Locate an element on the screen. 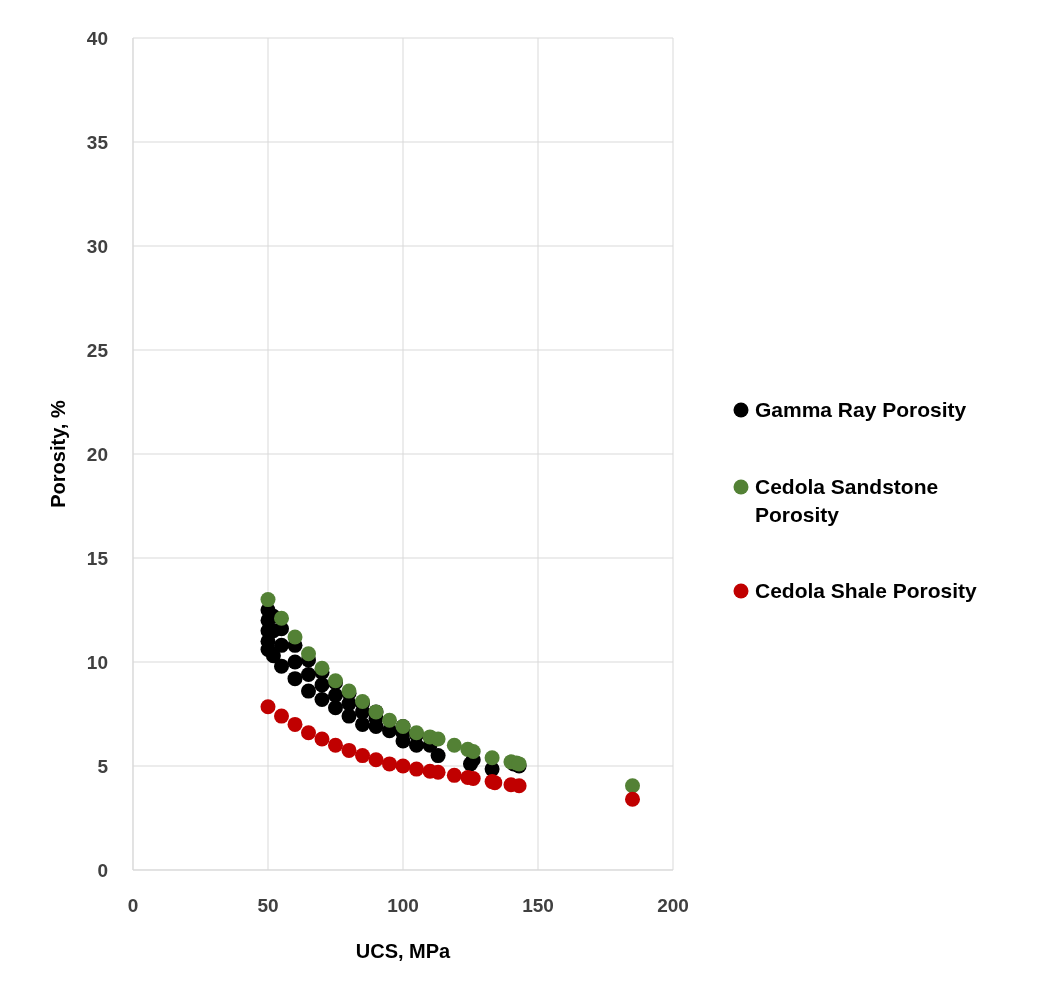  x-tick-label: 0 is located at coordinates (133, 905).